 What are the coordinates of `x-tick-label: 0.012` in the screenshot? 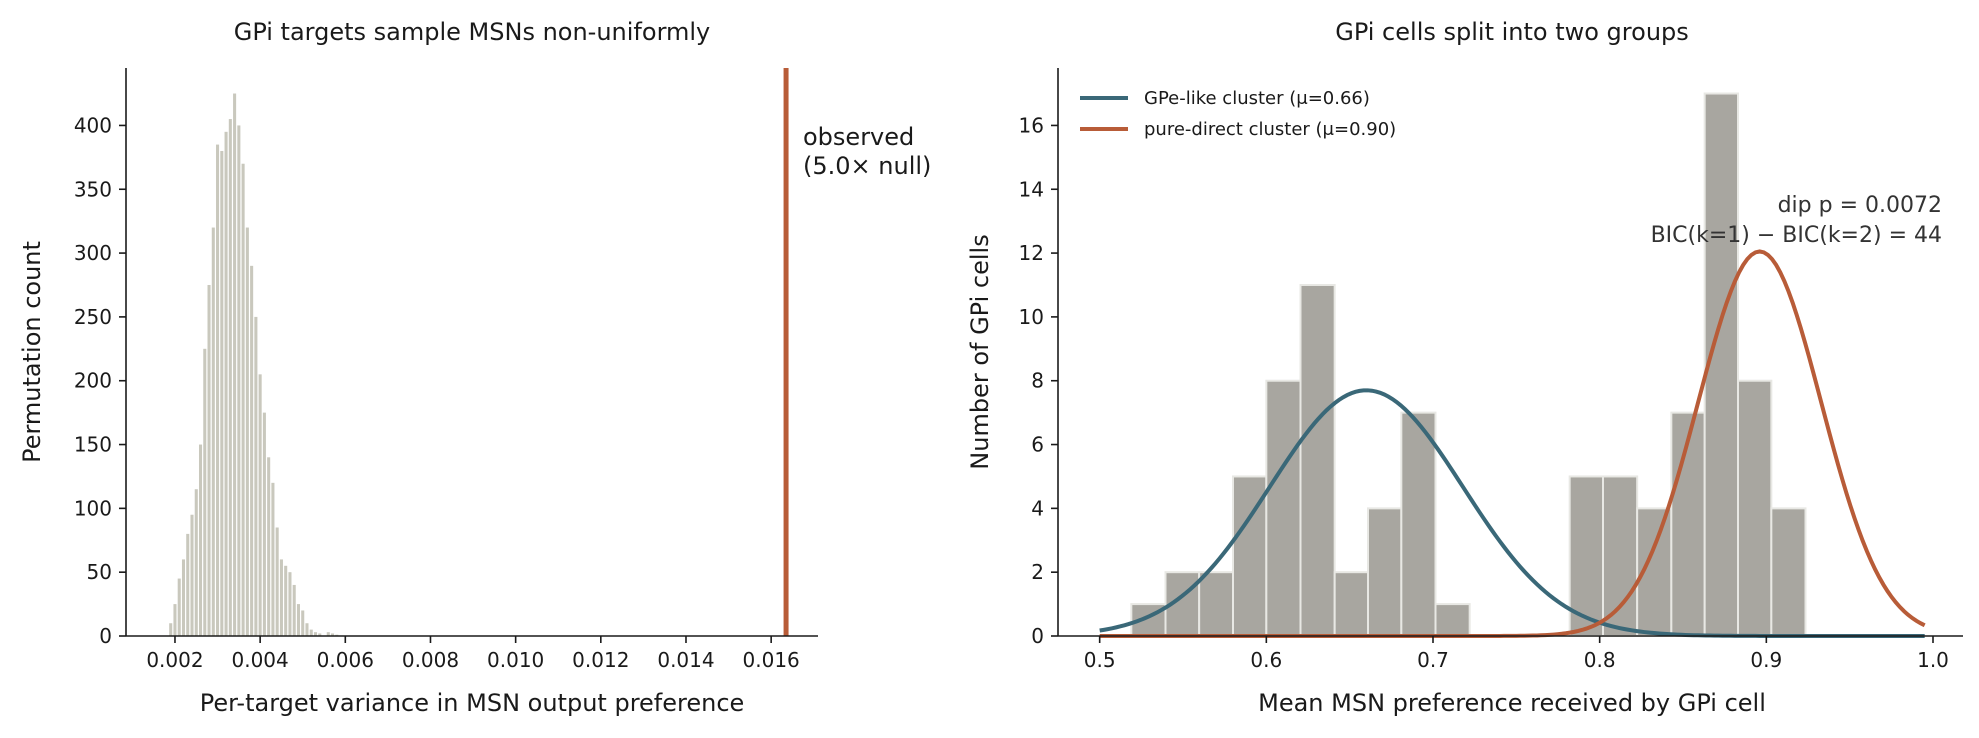 It's located at (600, 660).